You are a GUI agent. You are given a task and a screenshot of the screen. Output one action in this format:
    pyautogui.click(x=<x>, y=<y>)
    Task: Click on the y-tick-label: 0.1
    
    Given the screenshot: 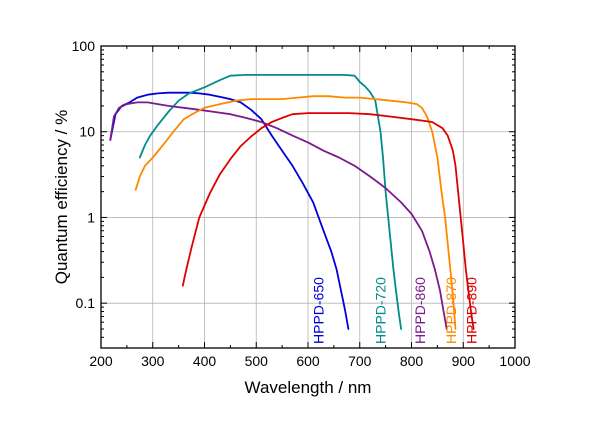 What is the action you would take?
    pyautogui.click(x=86, y=303)
    